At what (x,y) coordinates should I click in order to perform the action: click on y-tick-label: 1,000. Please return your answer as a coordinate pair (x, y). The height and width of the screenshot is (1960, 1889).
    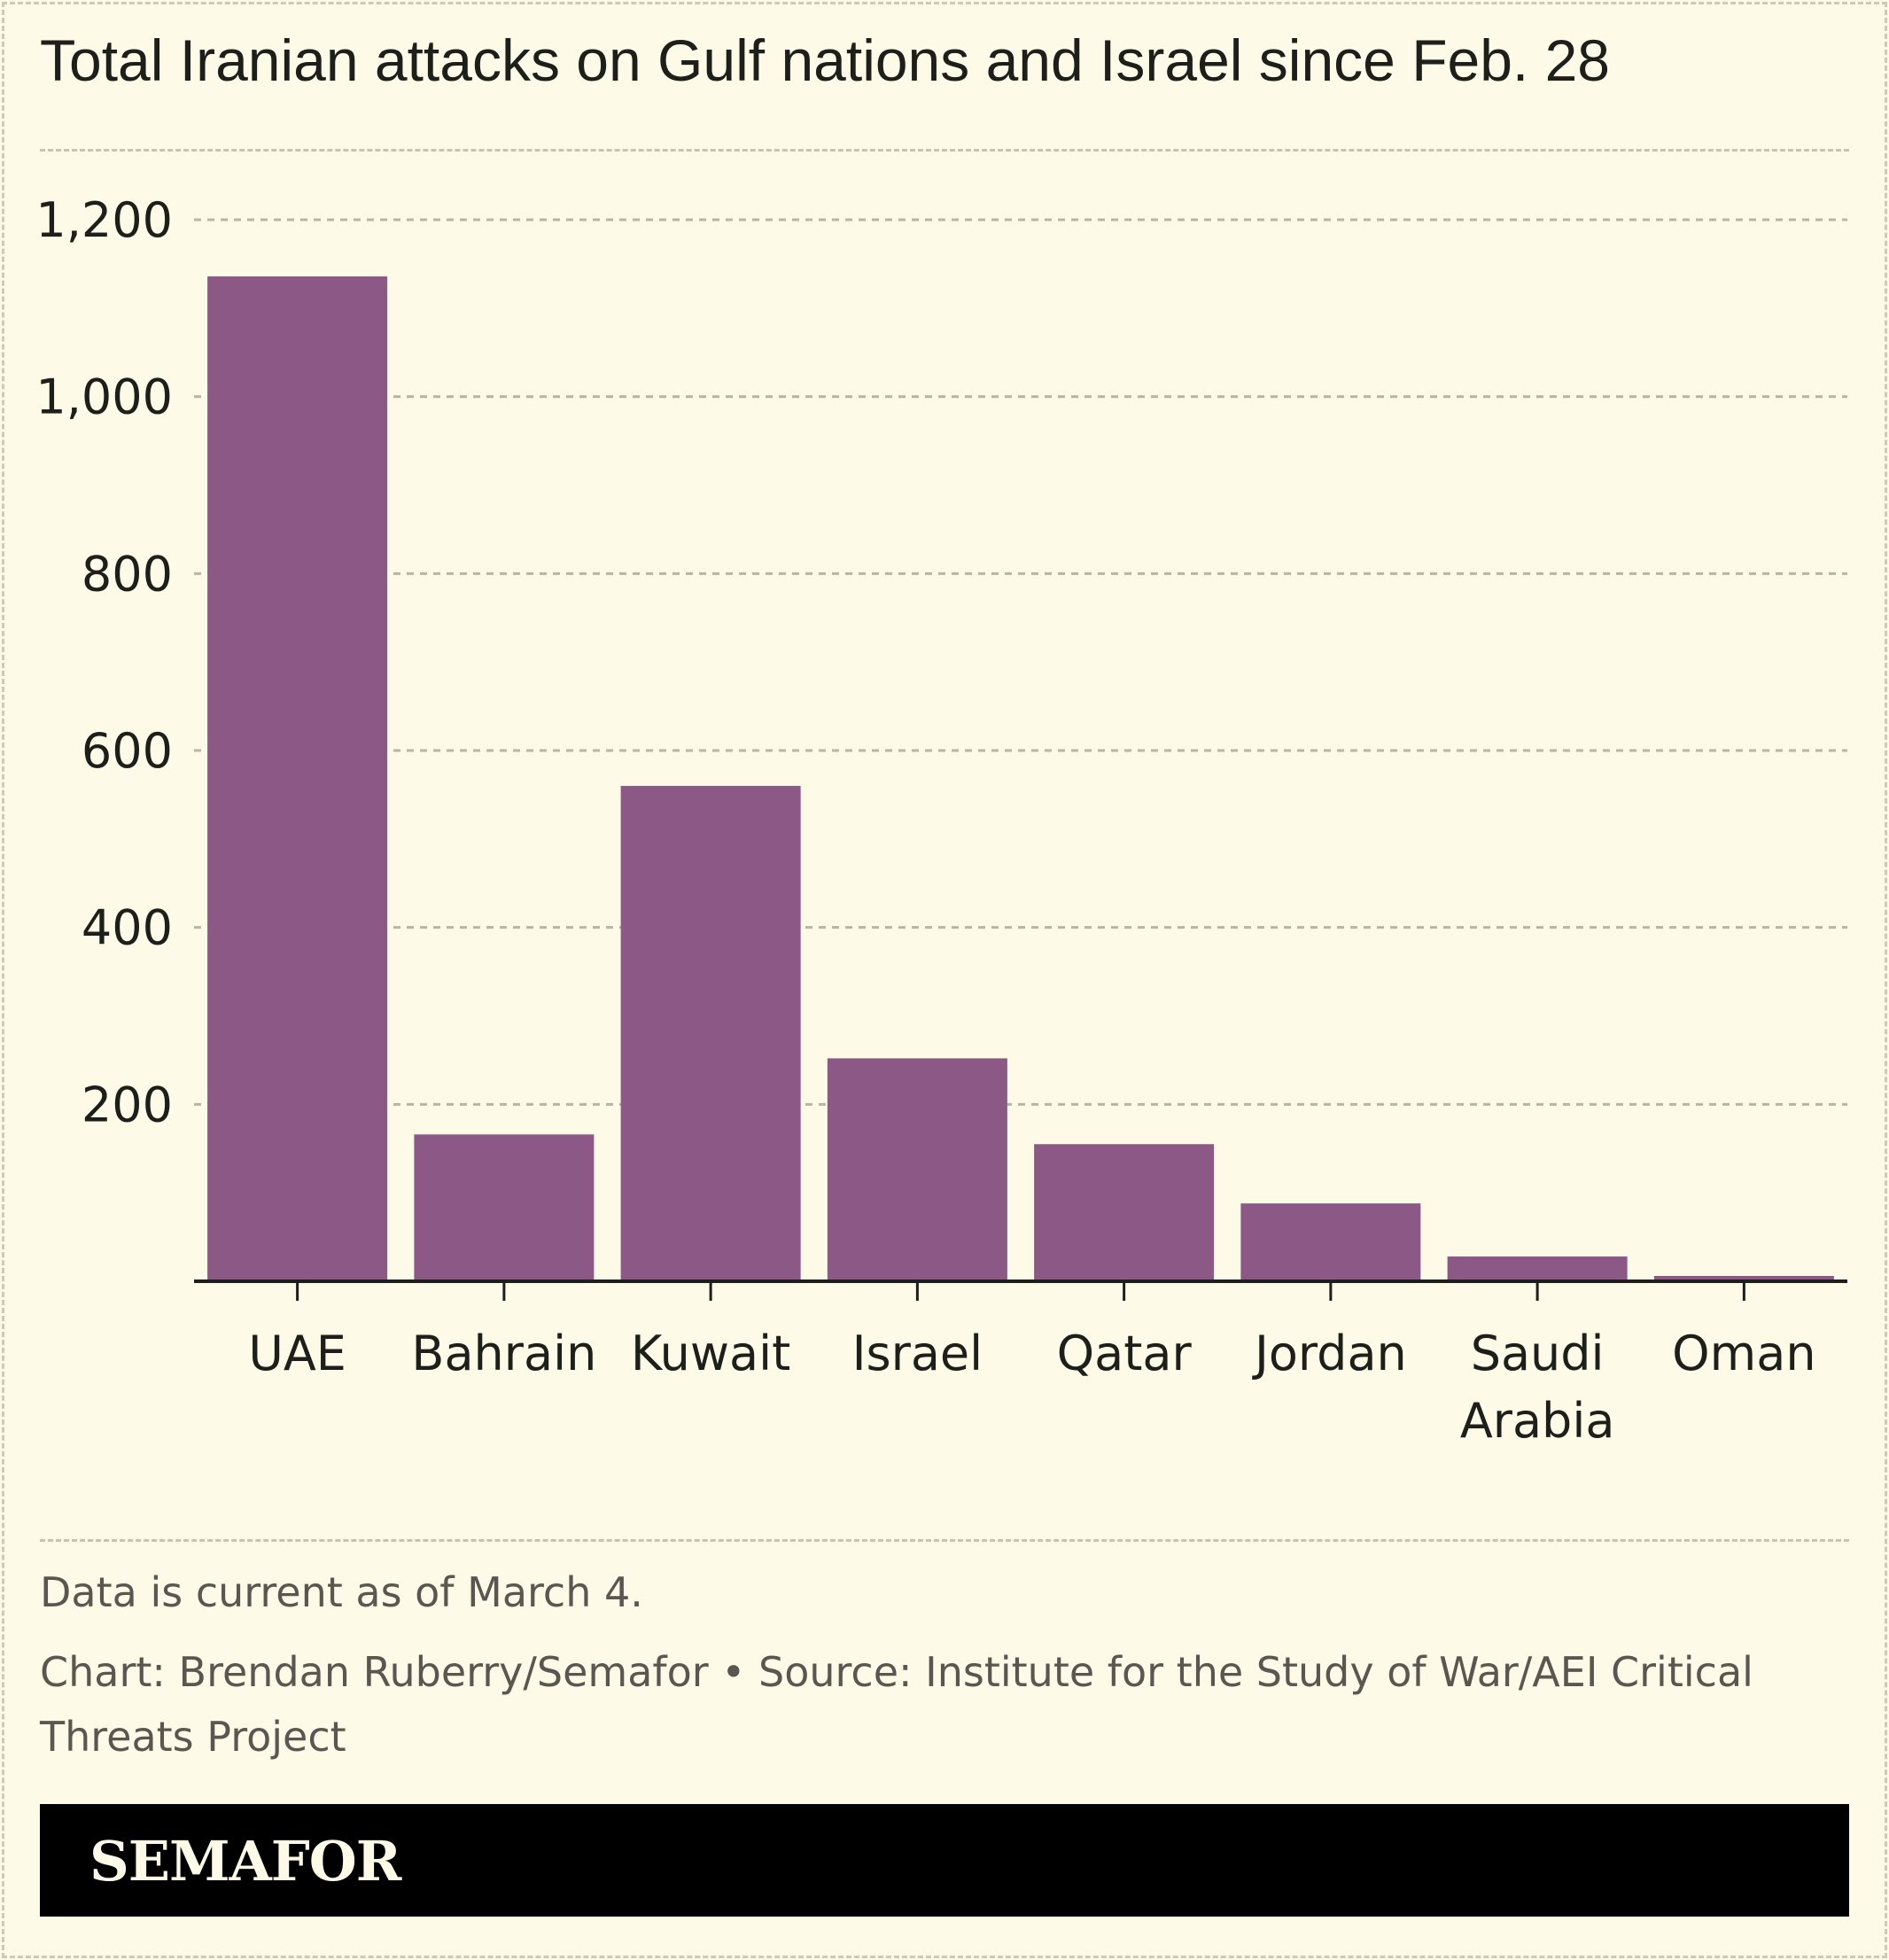
    Looking at the image, I should click on (104, 397).